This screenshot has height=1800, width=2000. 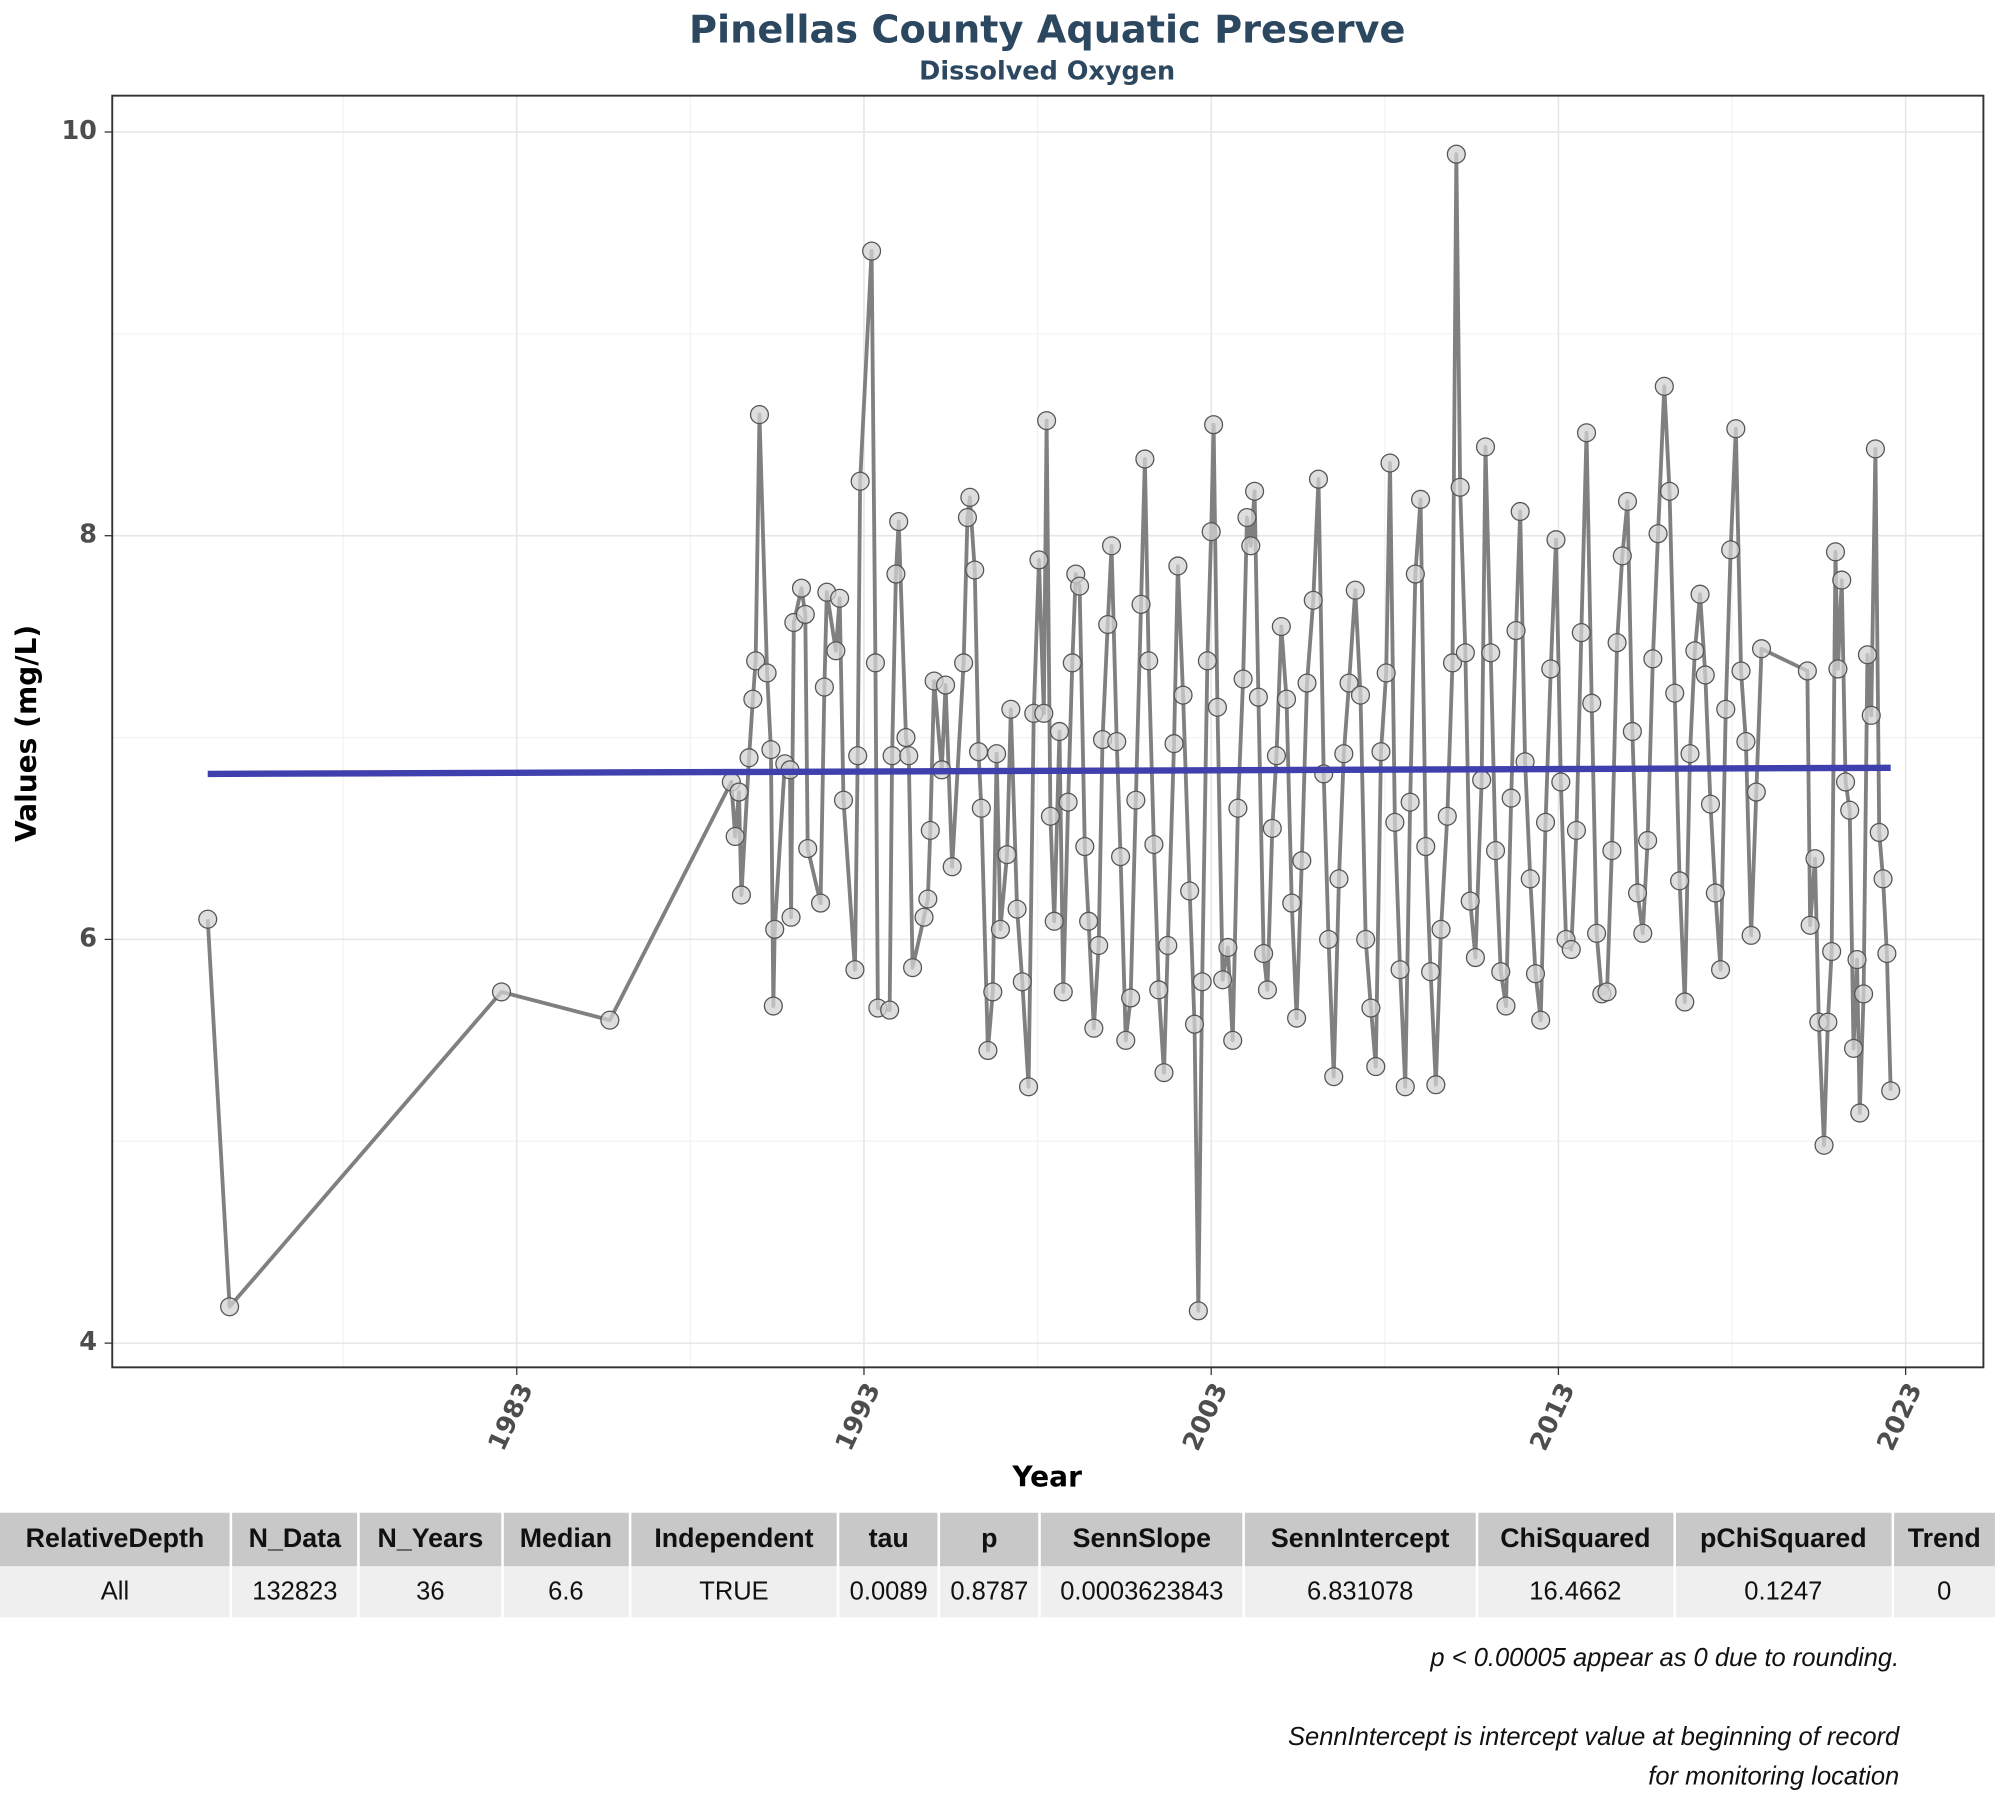 What do you see at coordinates (1360, 1539) in the screenshot?
I see `column-header: SennIntercept` at bounding box center [1360, 1539].